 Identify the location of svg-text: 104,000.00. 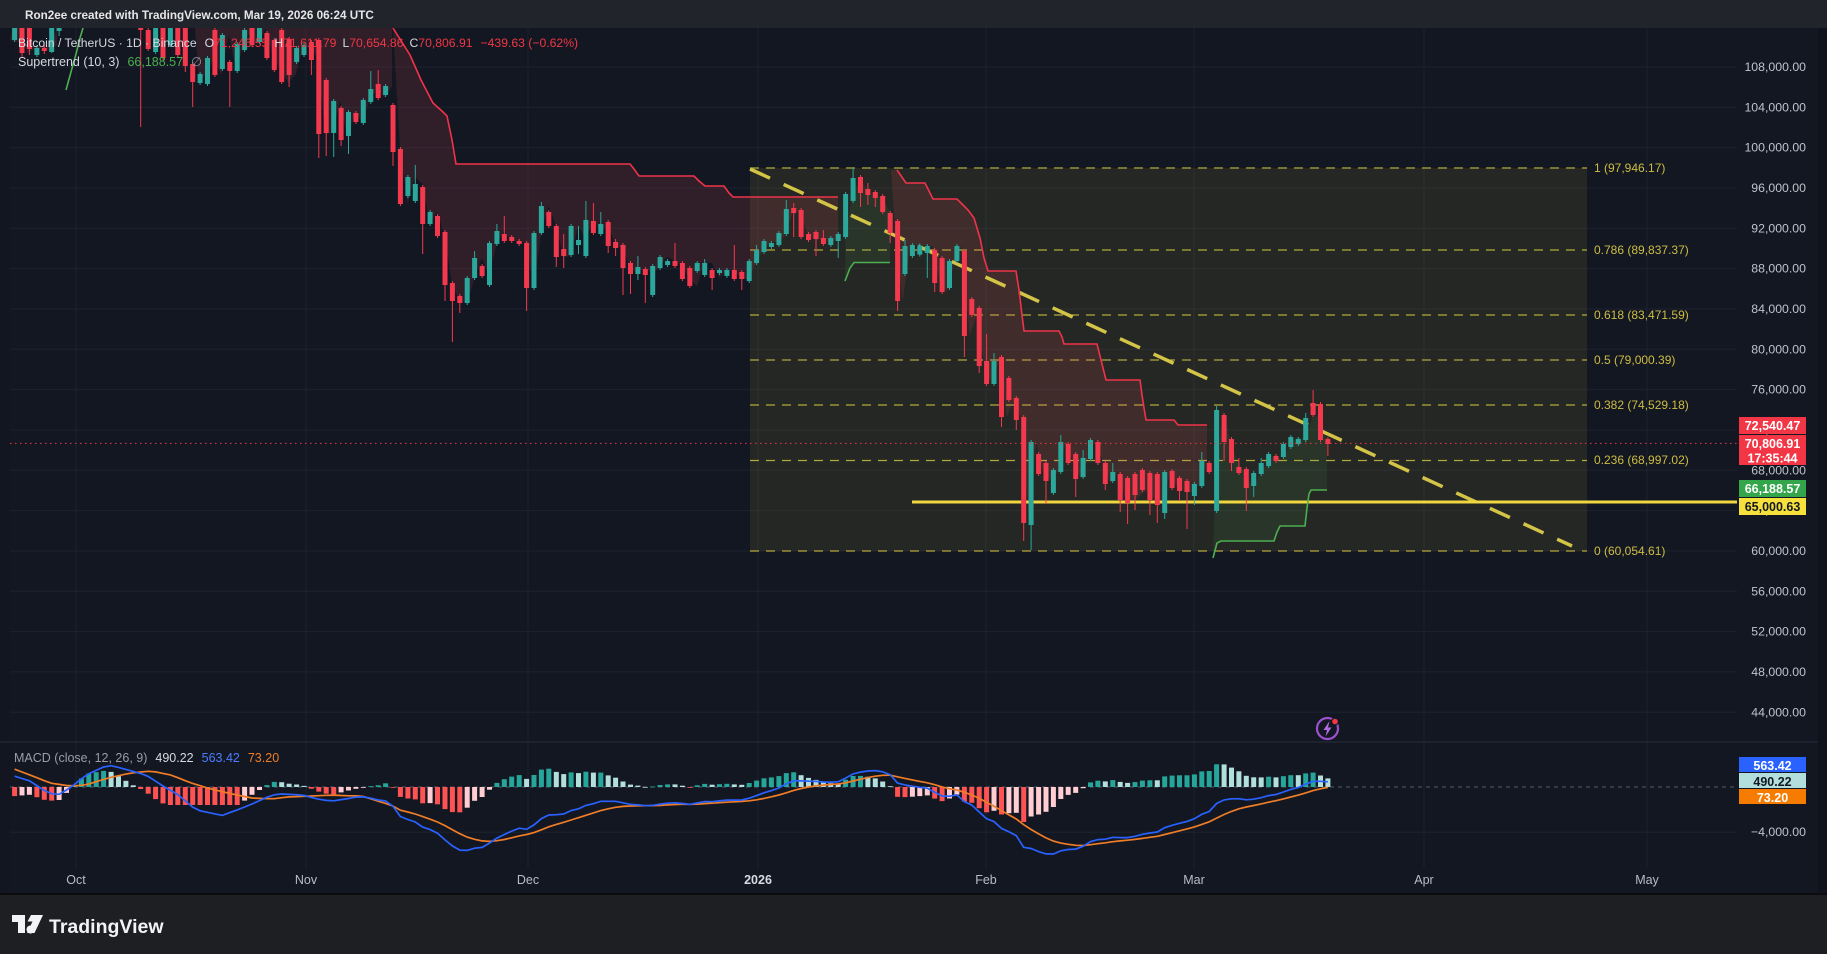
(1775, 107).